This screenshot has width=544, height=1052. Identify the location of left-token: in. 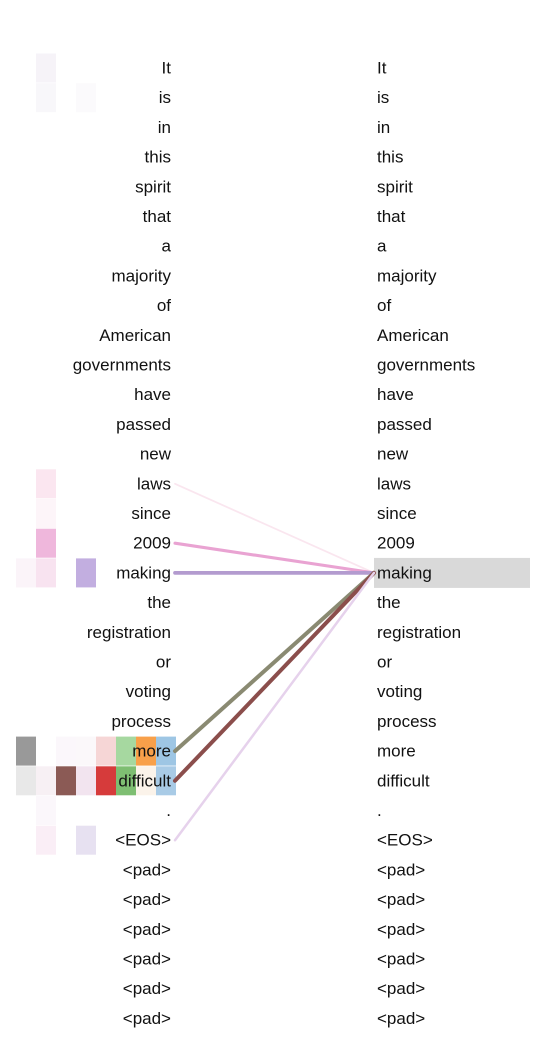
(164, 127).